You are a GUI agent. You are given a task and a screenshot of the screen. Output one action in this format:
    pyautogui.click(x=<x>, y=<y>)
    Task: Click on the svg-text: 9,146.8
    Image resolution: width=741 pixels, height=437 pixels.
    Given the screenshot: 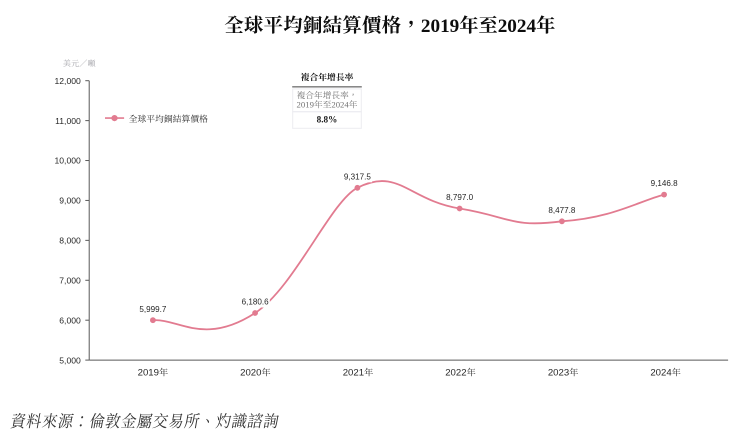 What is the action you would take?
    pyautogui.click(x=665, y=183)
    